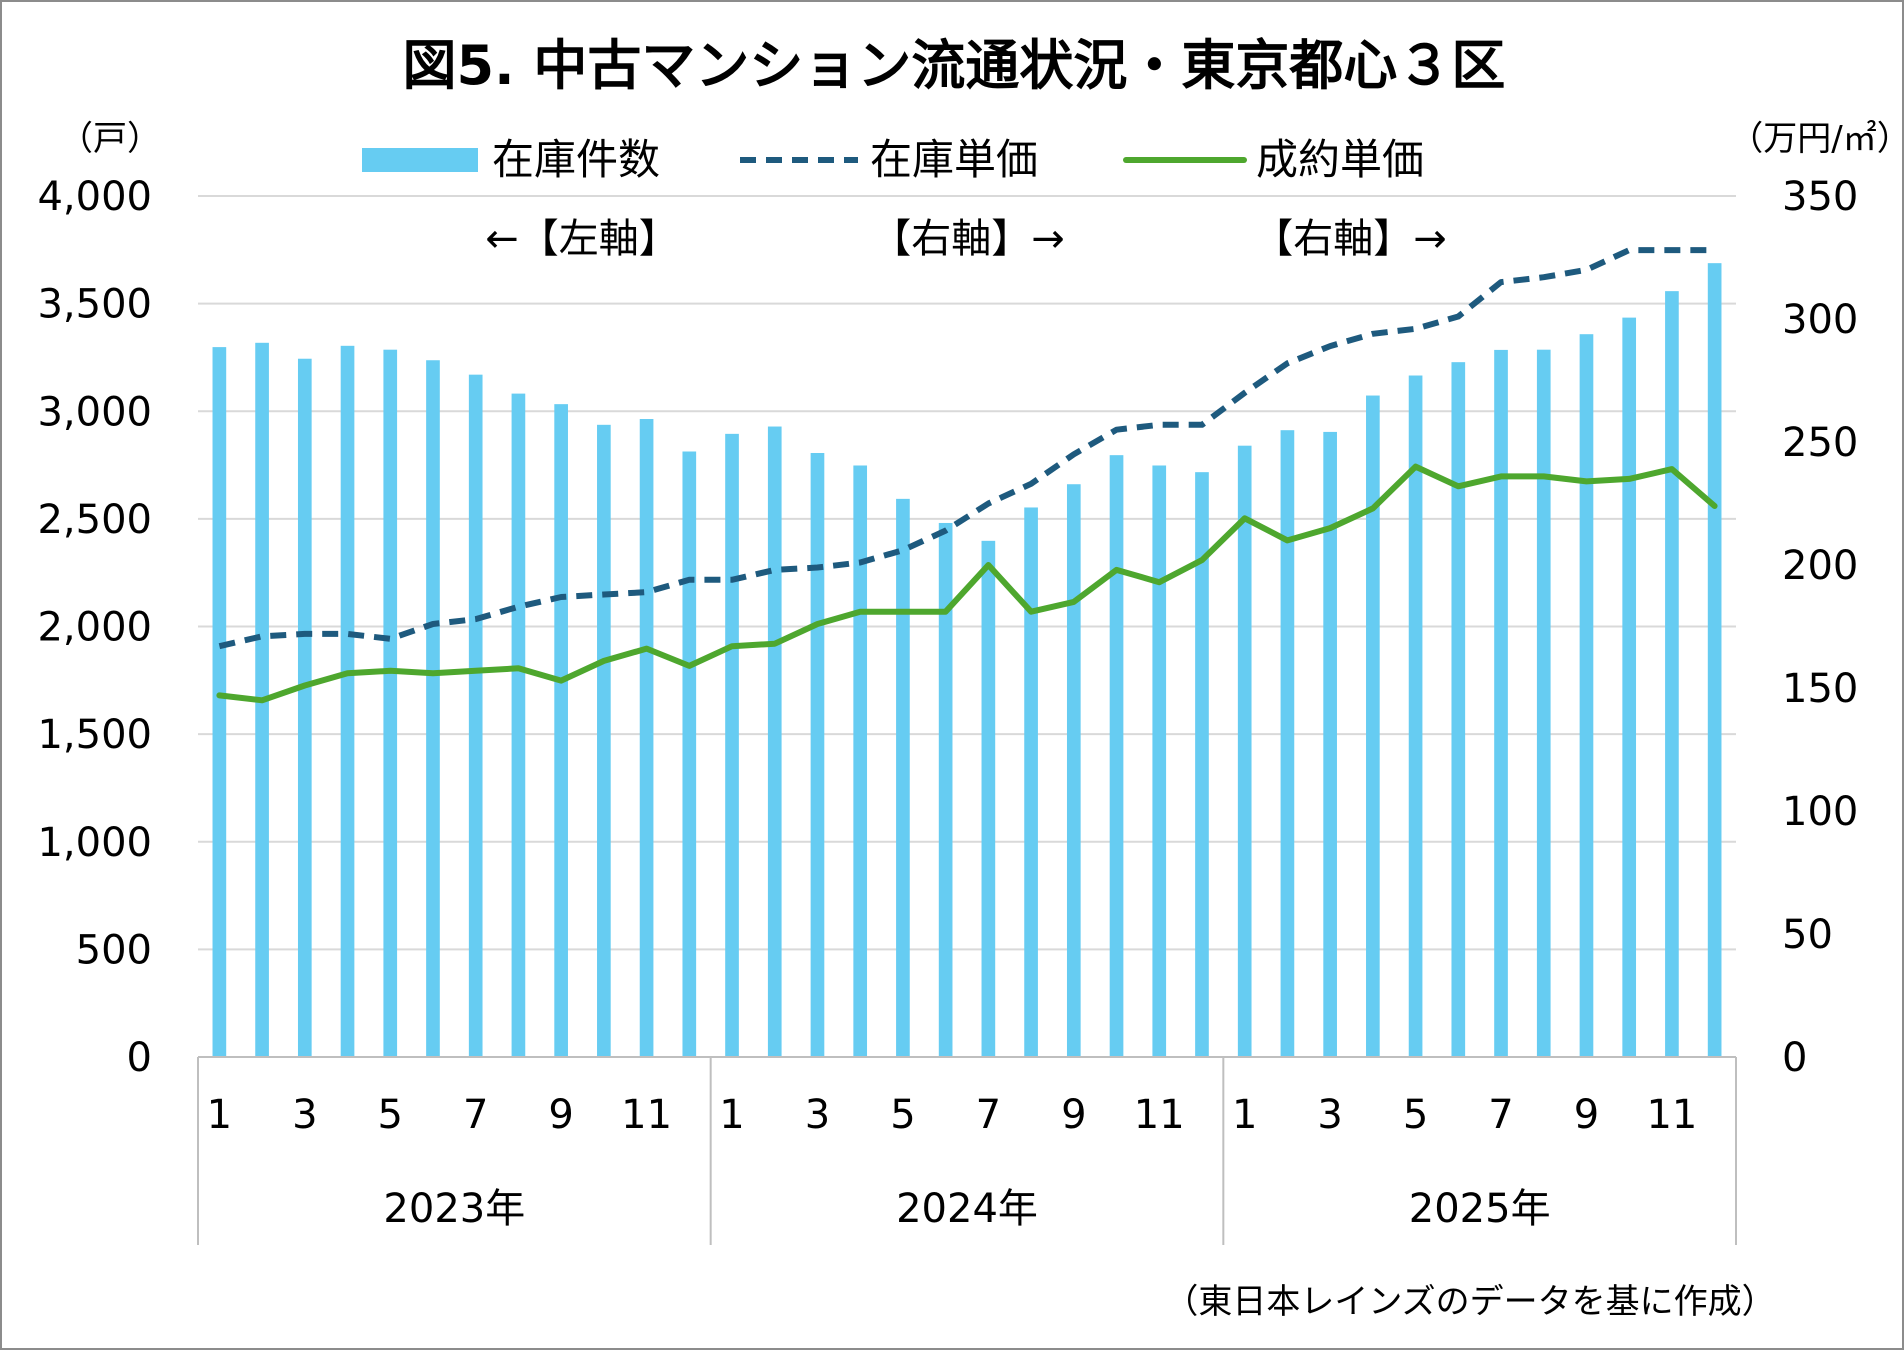  I want to click on right-tick-label: 200, so click(1820, 566).